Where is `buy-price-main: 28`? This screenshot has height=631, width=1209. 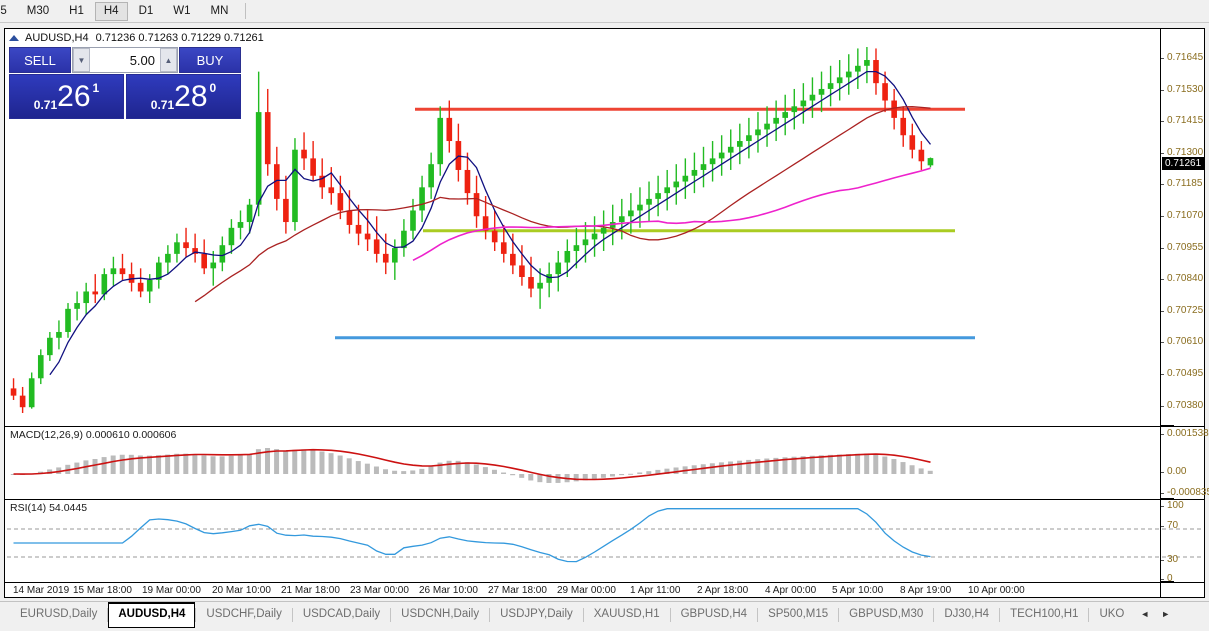 buy-price-main: 28 is located at coordinates (191, 96).